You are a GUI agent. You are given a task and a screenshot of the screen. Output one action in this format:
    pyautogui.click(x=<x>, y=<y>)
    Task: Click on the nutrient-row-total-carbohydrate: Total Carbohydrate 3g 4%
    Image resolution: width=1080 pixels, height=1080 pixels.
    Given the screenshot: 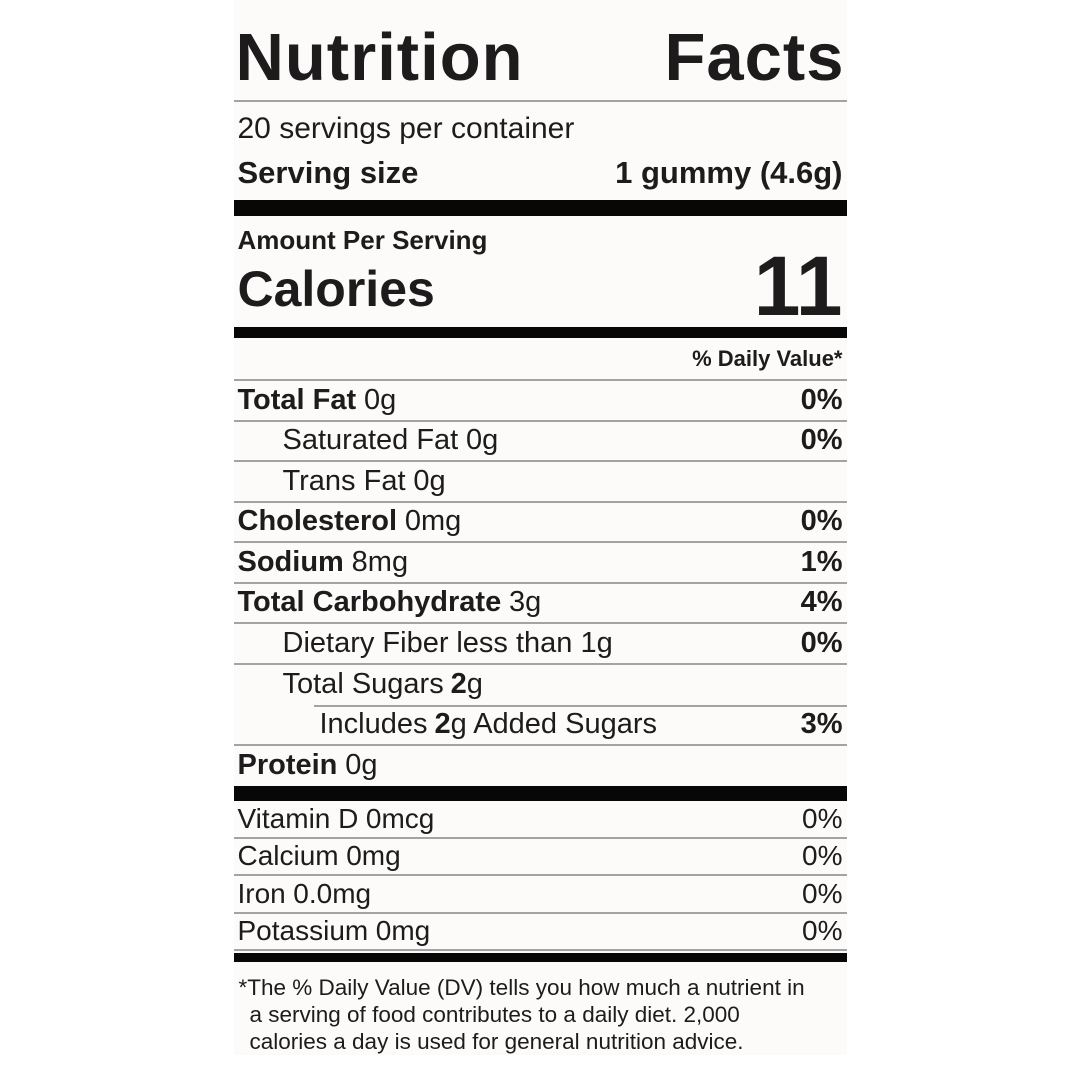 What is the action you would take?
    pyautogui.click(x=540, y=604)
    